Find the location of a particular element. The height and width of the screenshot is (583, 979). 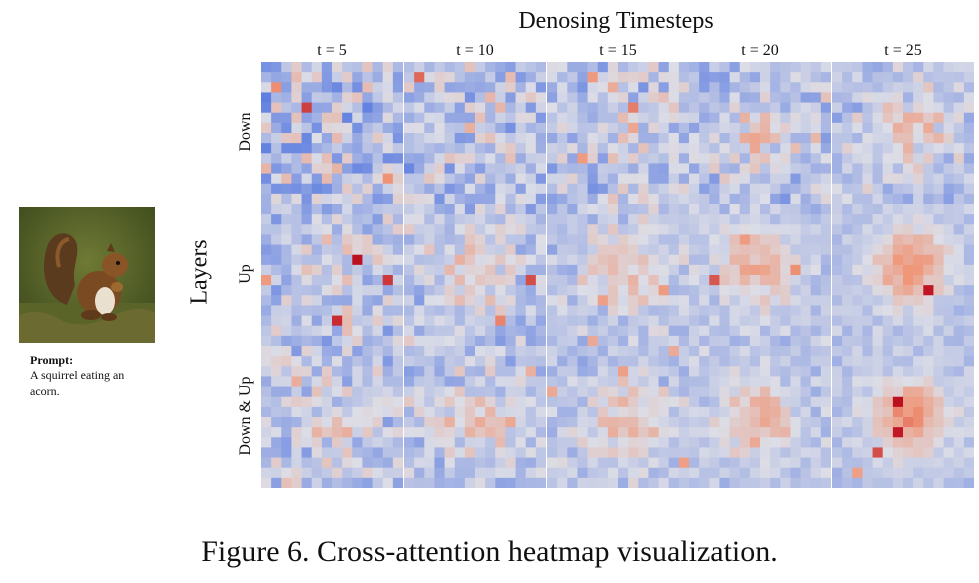

column-title-t5: t = 5 is located at coordinates (332, 50).